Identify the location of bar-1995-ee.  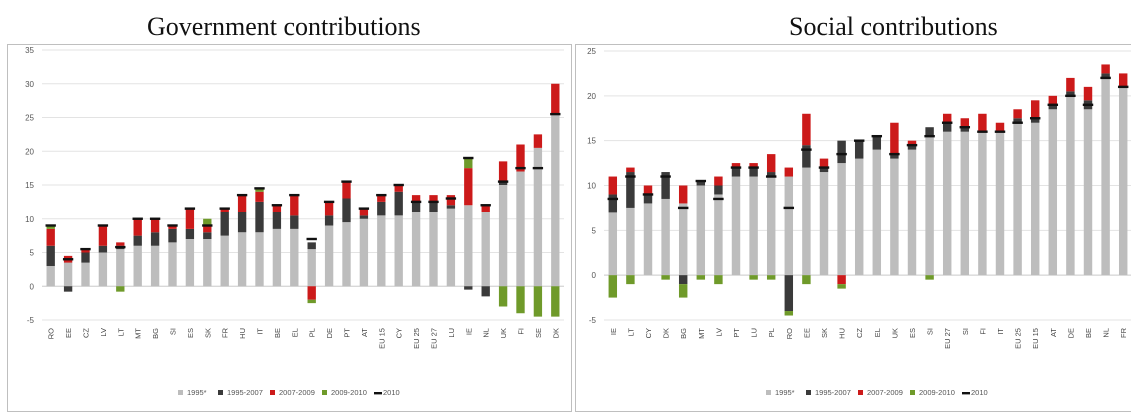
(68, 274).